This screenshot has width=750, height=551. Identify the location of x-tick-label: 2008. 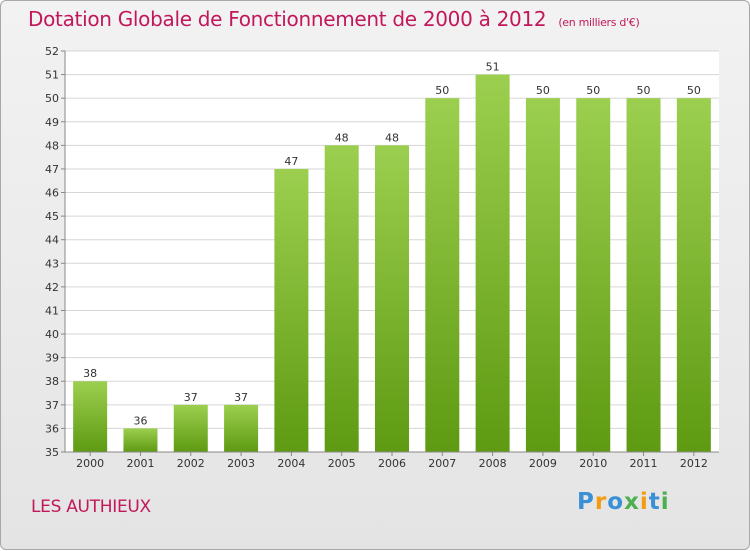
(493, 463).